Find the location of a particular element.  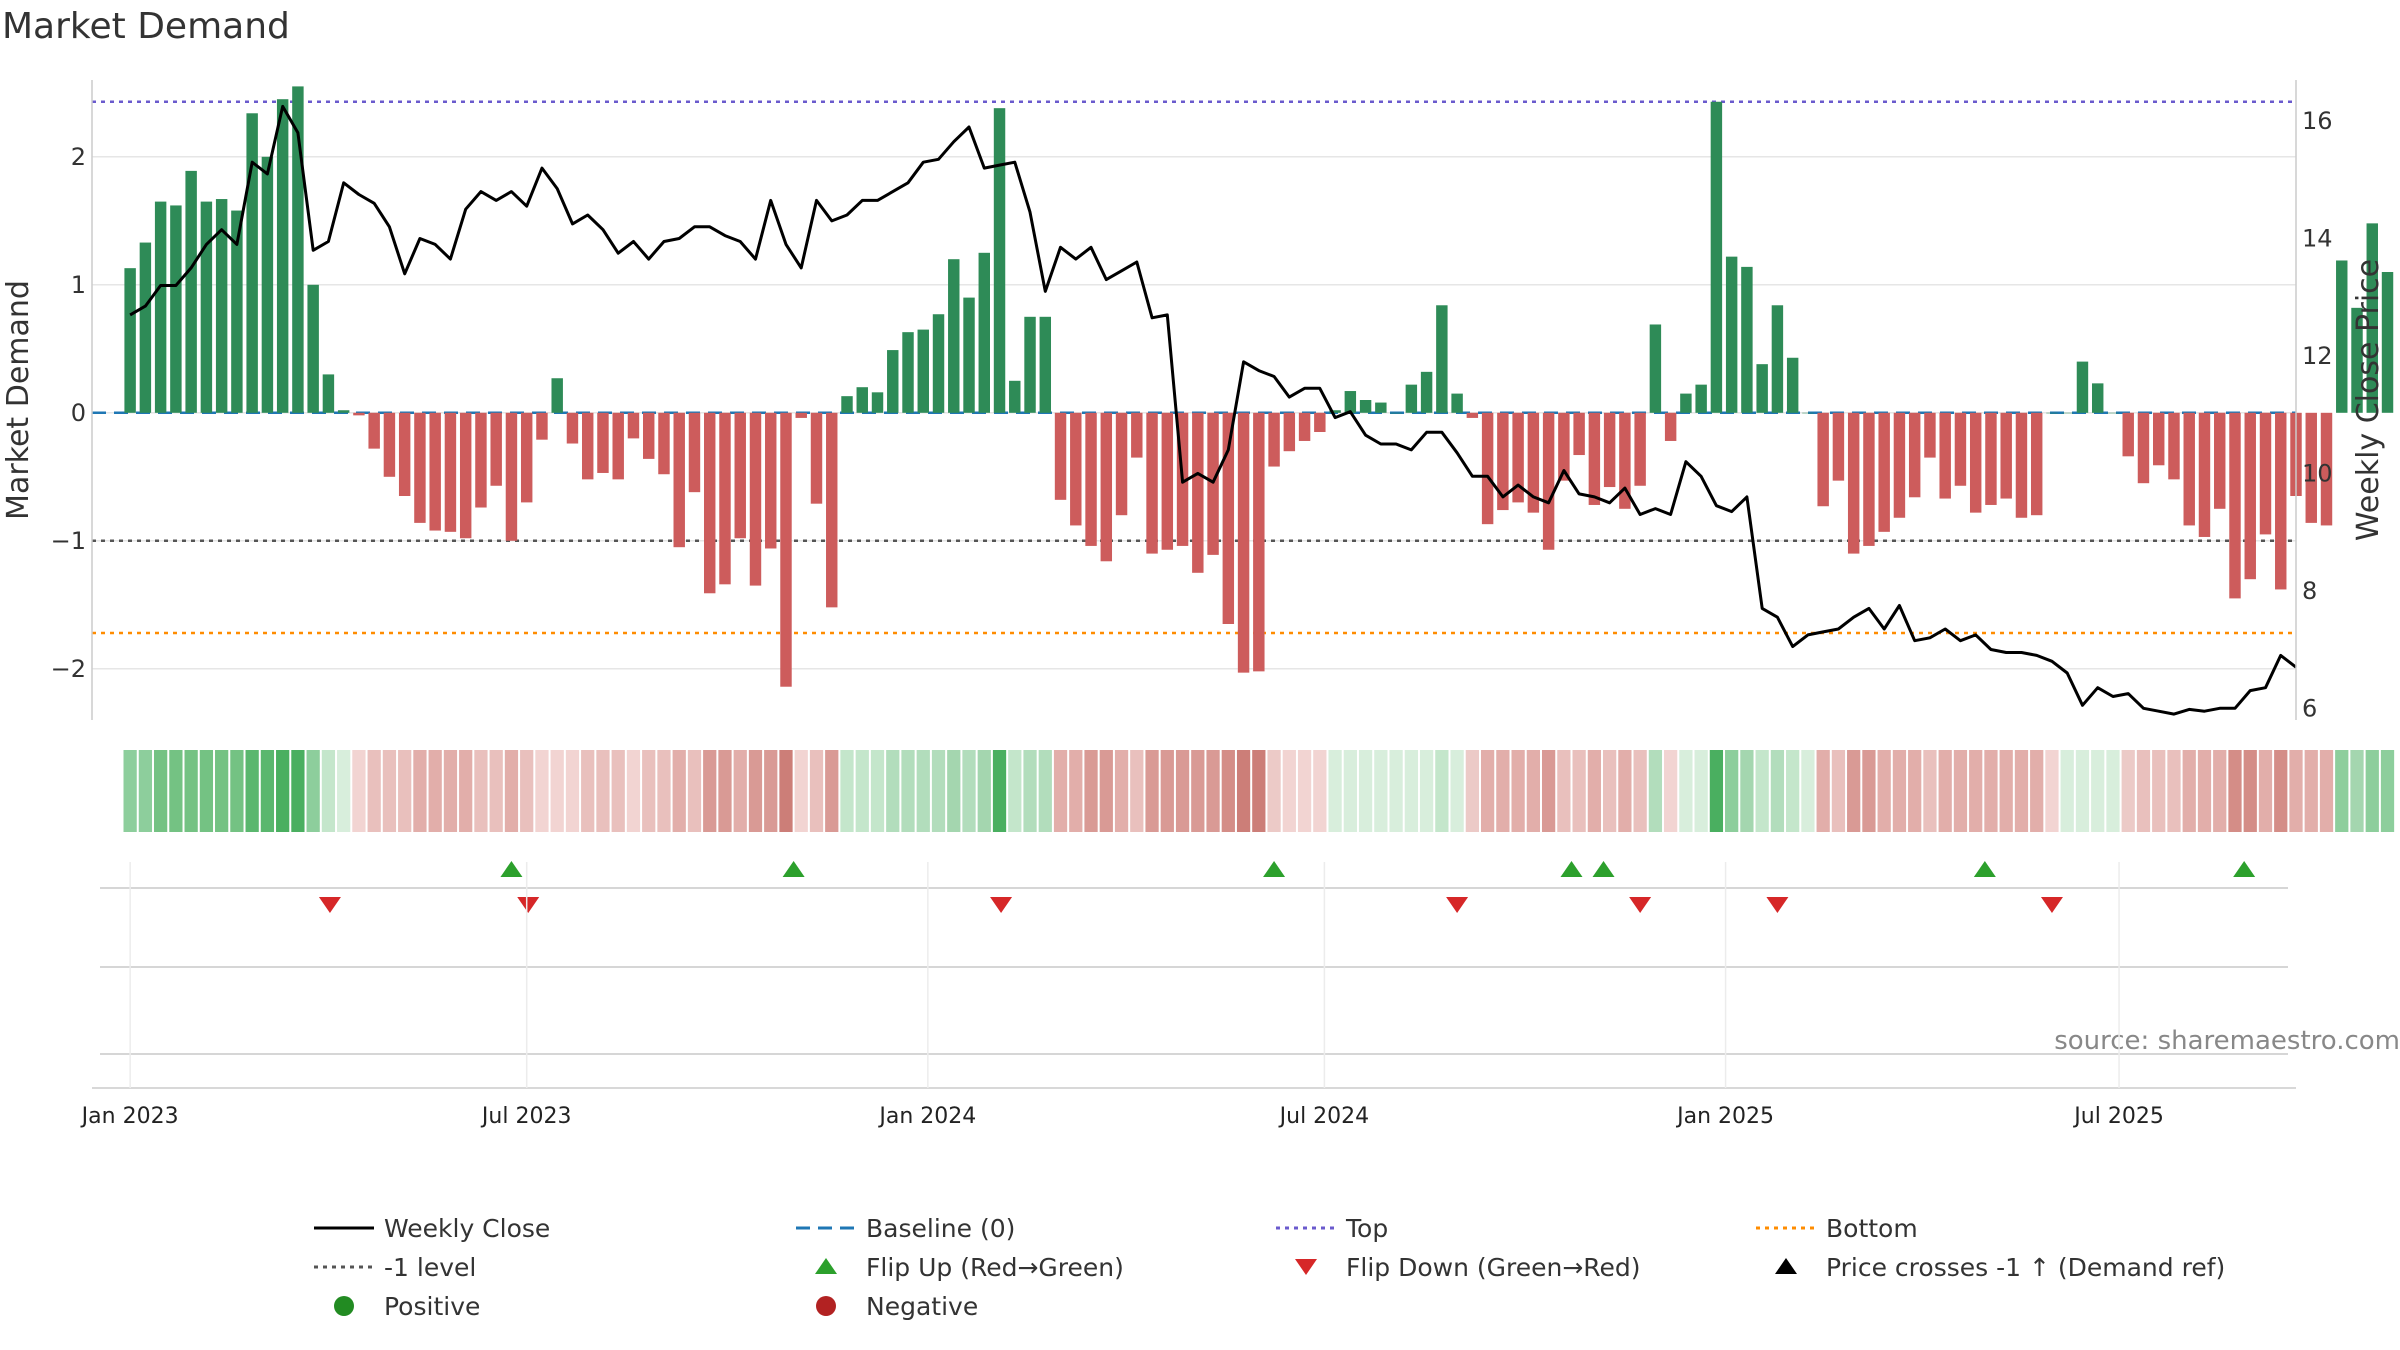

legend-swatch-triangle-up-black is located at coordinates (1786, 1266).